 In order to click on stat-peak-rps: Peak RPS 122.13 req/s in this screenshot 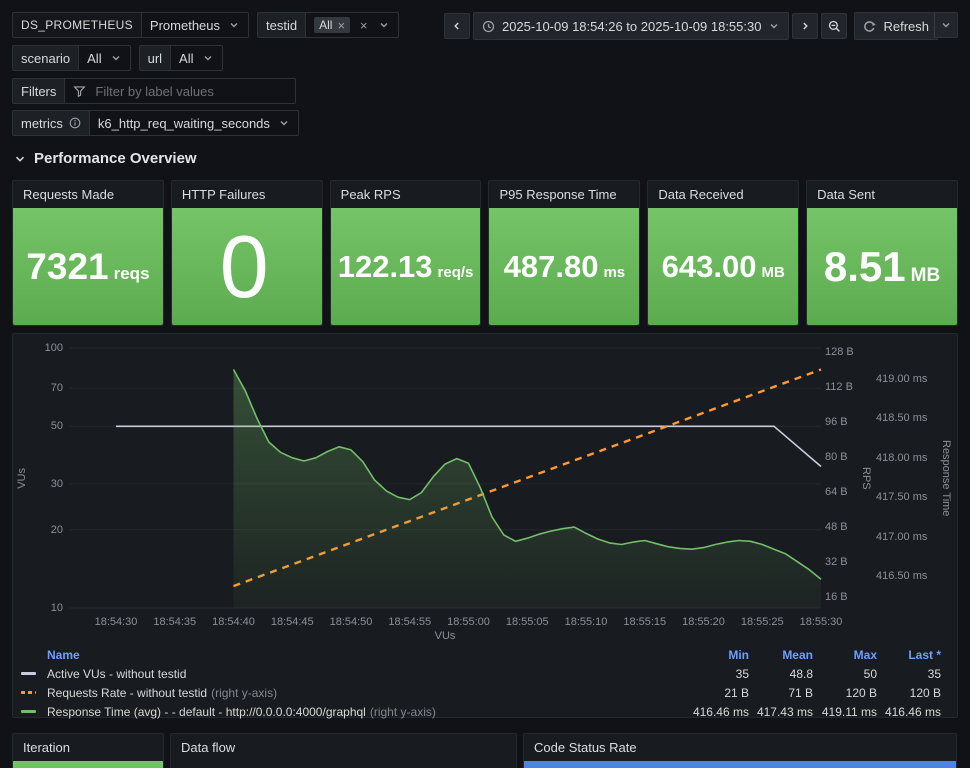, I will do `click(405, 253)`.